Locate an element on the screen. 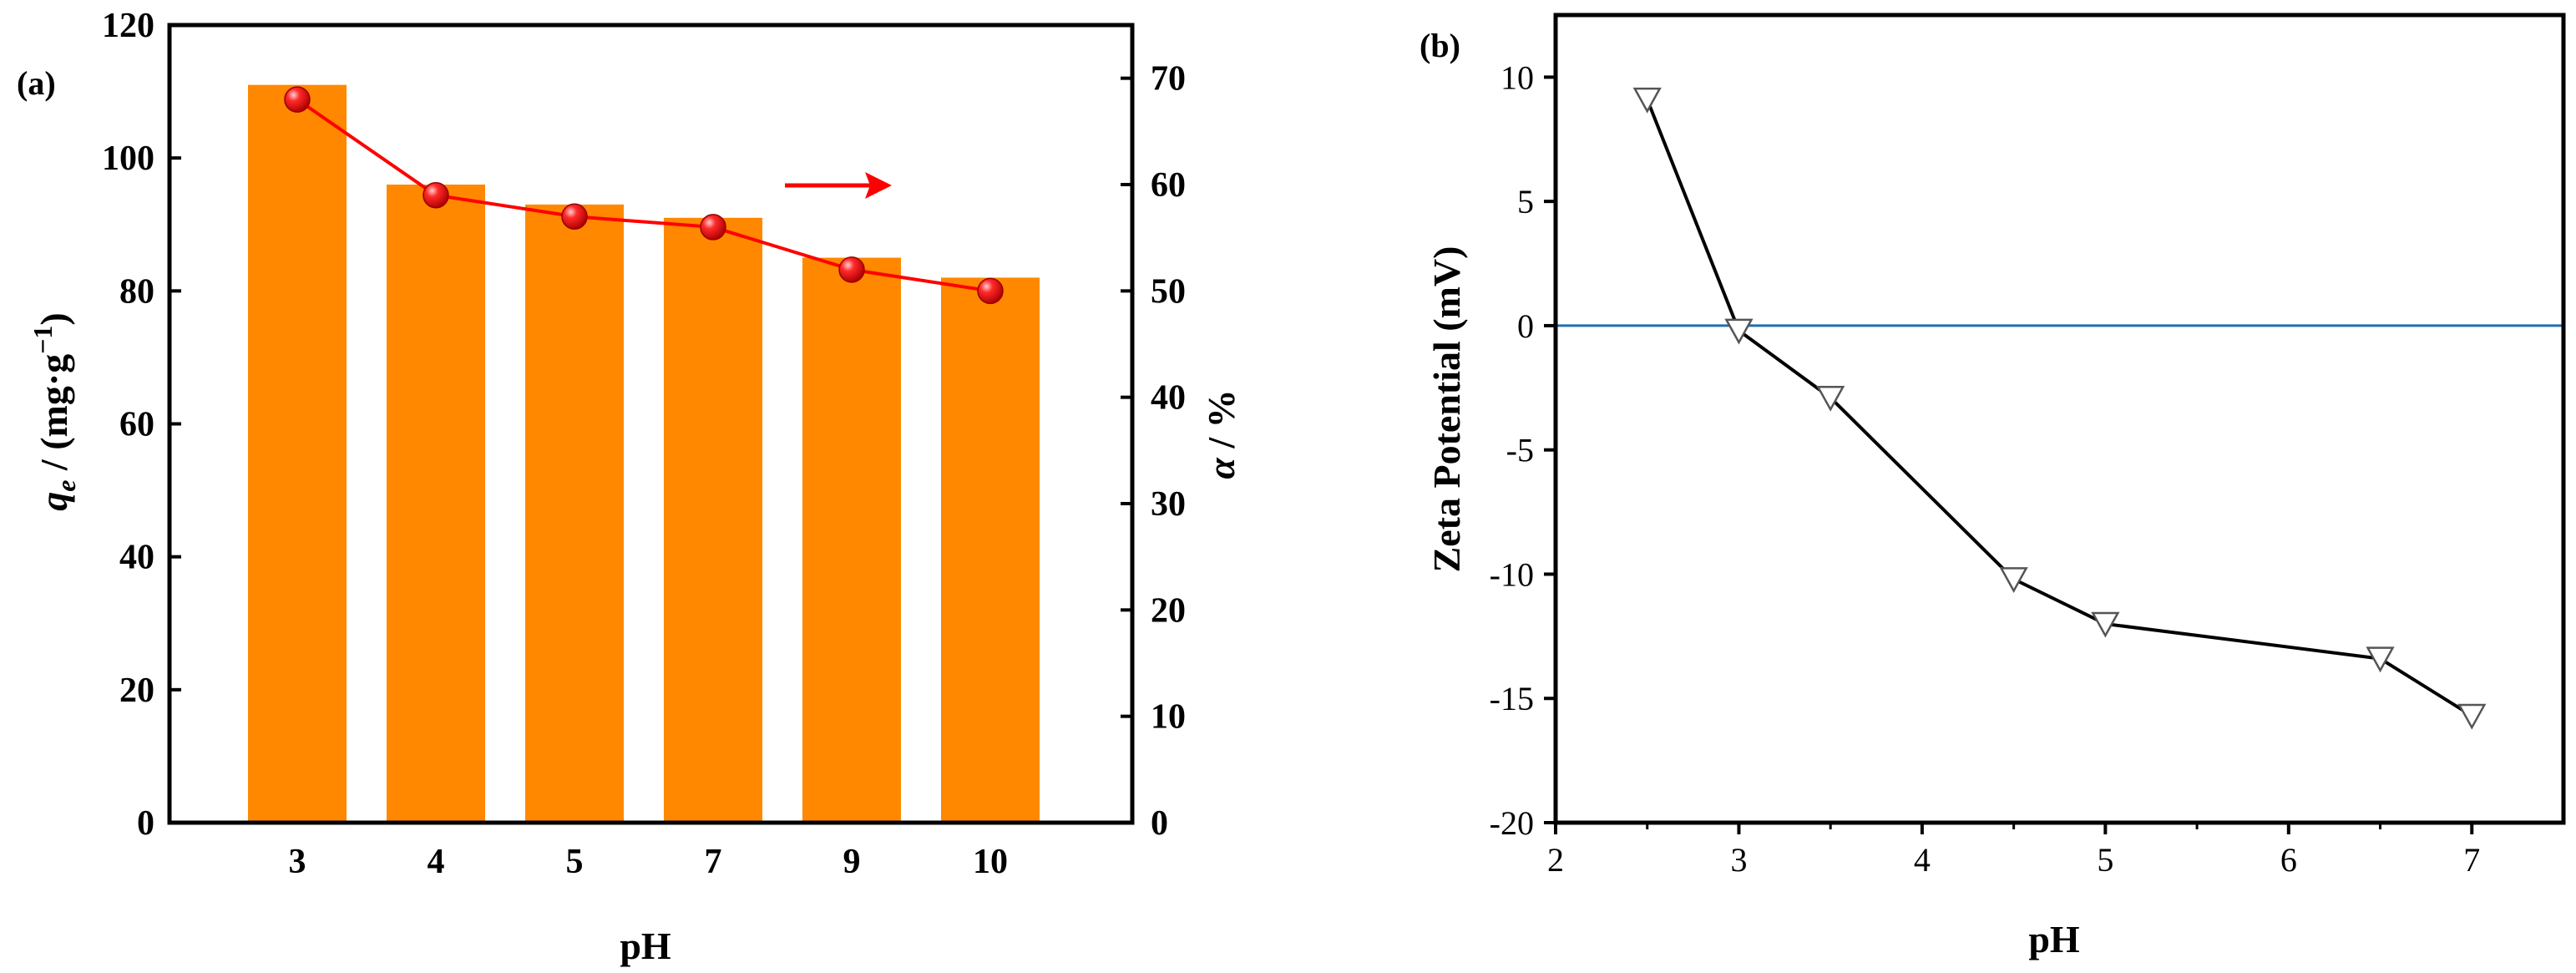  panel-b-y-axis-ticks: -20 -15 -10 -5 0 5 10 is located at coordinates (1523, 450).